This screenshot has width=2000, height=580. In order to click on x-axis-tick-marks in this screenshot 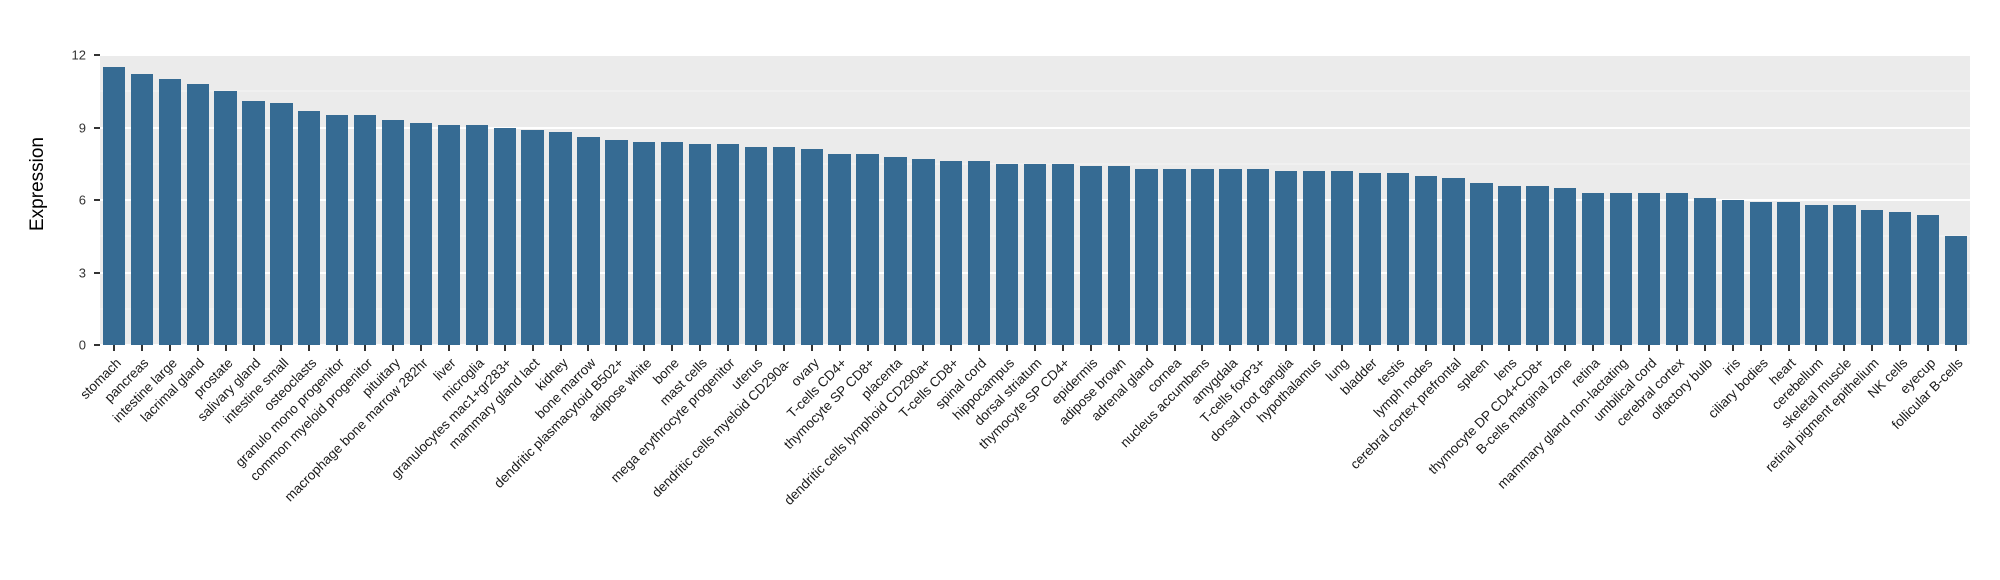, I will do `click(1035, 348)`.